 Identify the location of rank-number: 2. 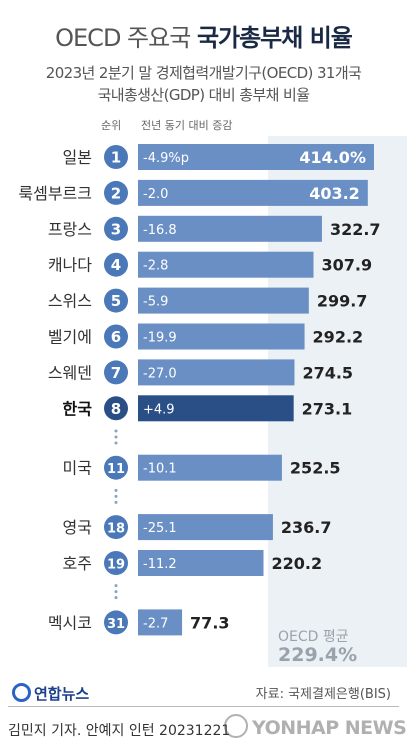
(116, 193).